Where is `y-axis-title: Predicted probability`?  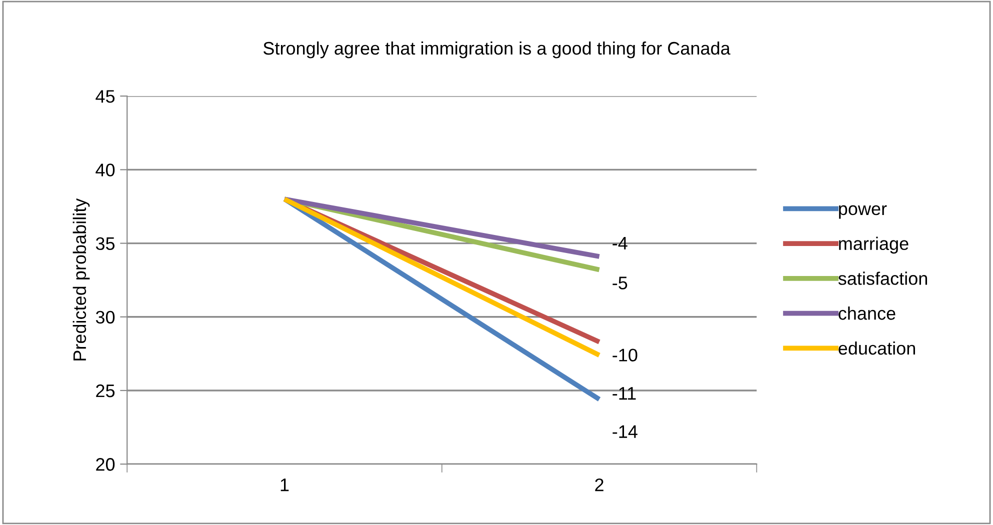 y-axis-title: Predicted probability is located at coordinates (81, 279).